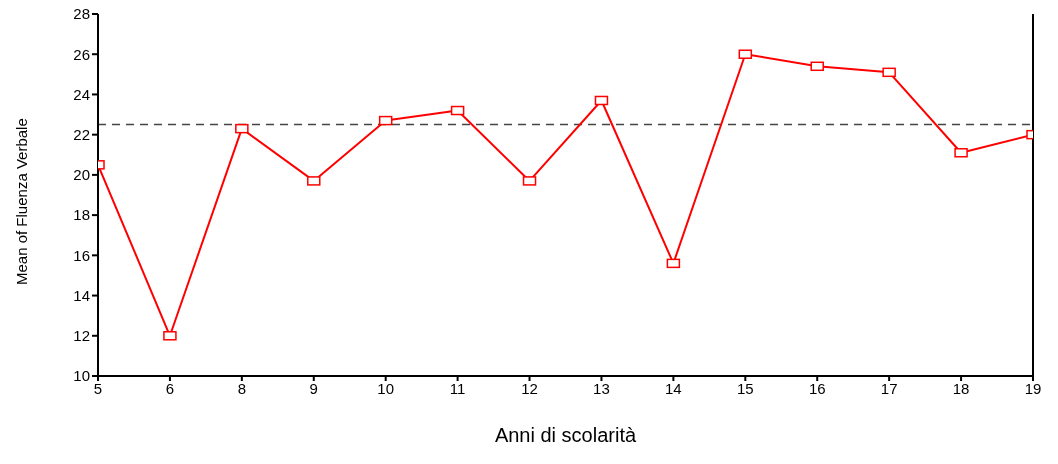 This screenshot has height=464, width=1058. Describe the element at coordinates (81, 54) in the screenshot. I see `y-tick-label: 26` at that location.